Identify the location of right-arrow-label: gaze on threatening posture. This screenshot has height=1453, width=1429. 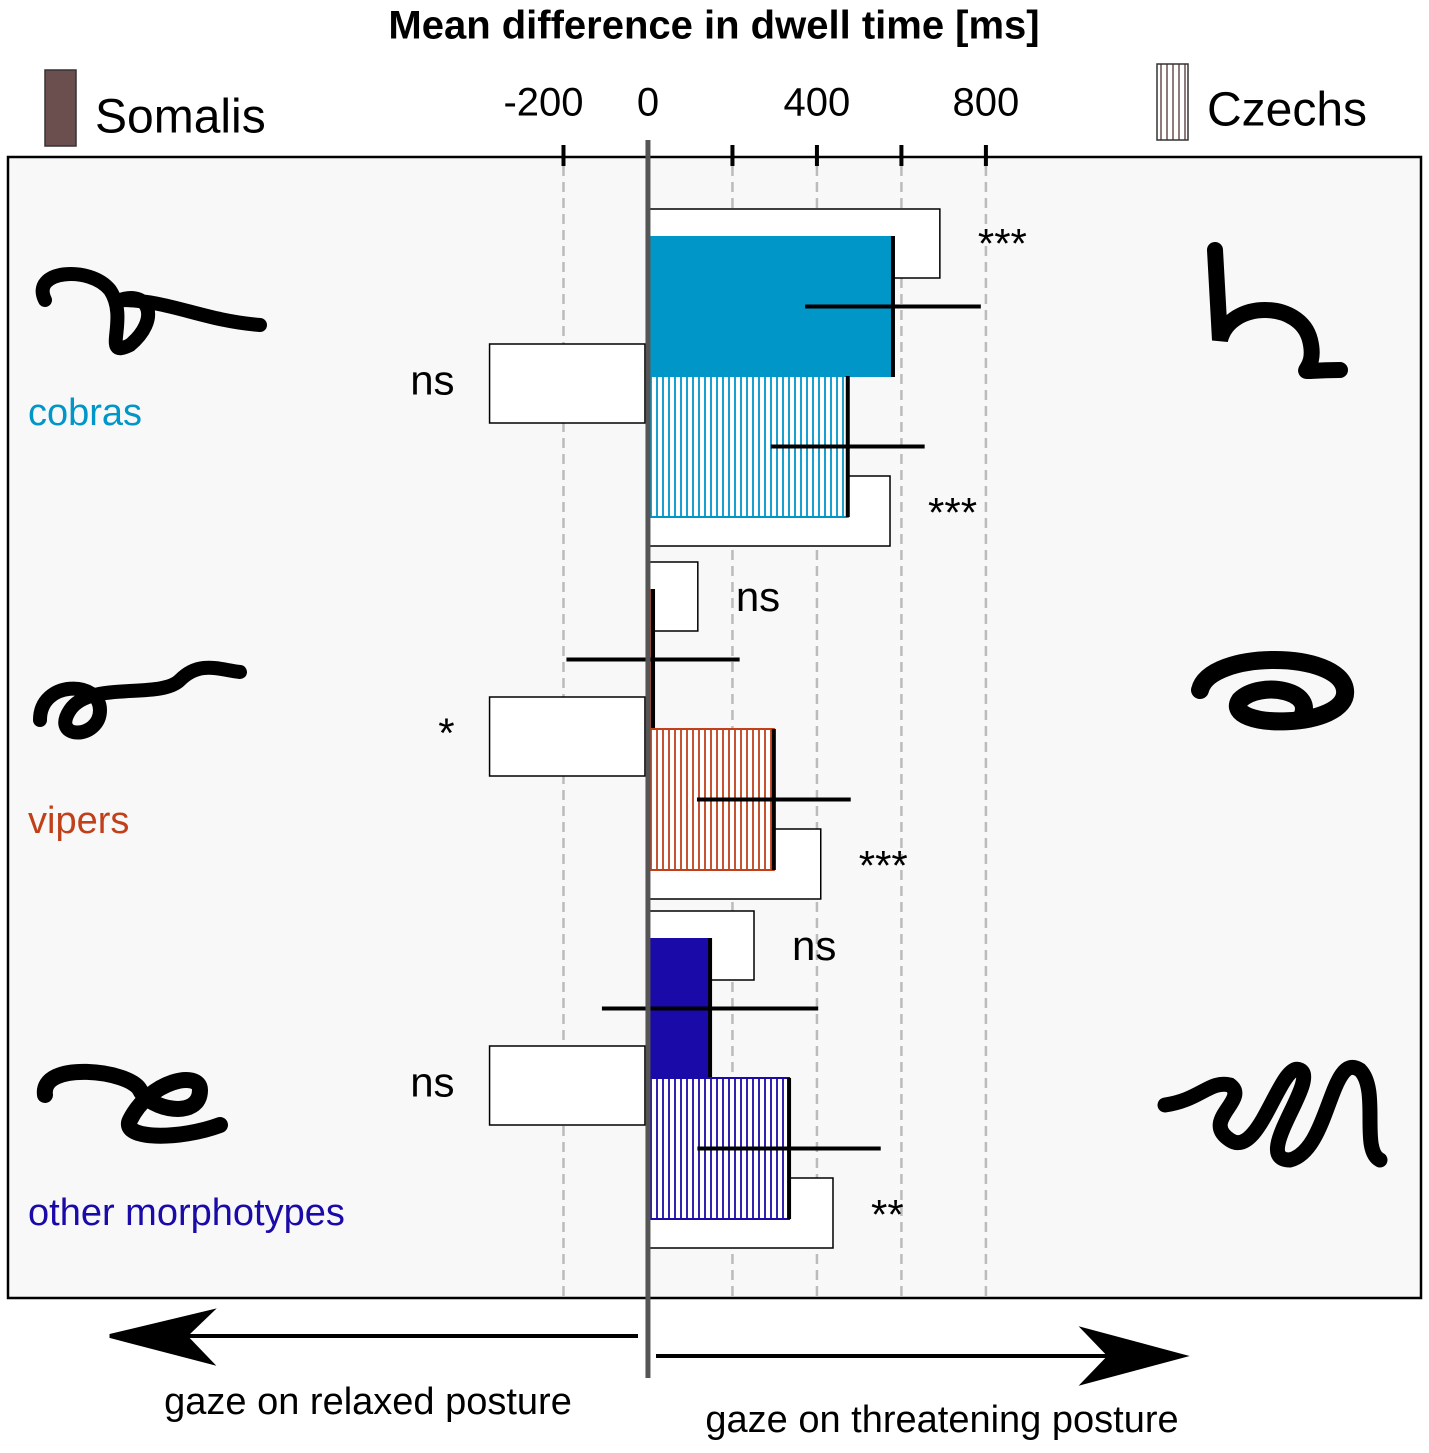
(941, 1420).